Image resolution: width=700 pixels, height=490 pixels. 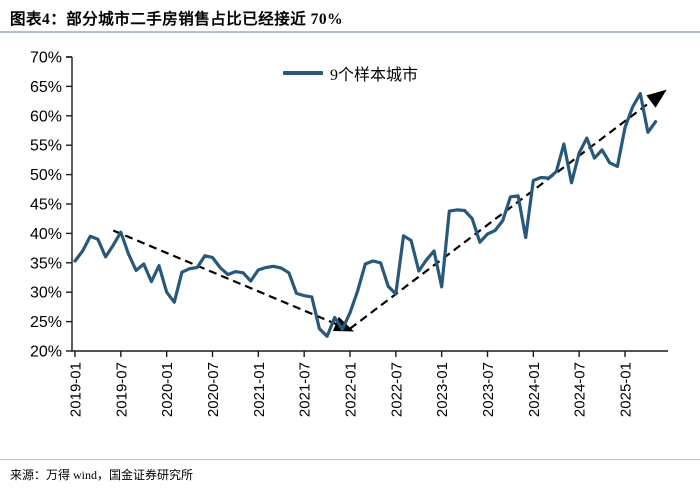 I want to click on svg-text: 2022-01, so click(x=351, y=389).